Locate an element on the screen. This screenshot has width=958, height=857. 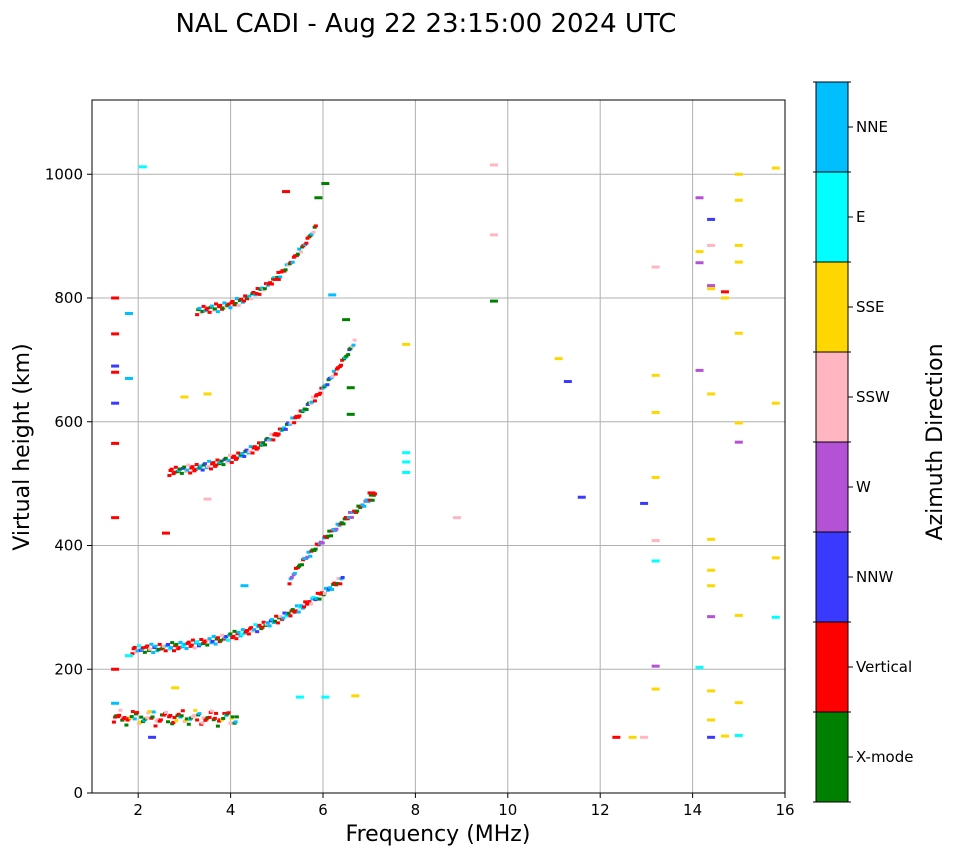
colorbar-label-item: X-mode is located at coordinates (884, 757).